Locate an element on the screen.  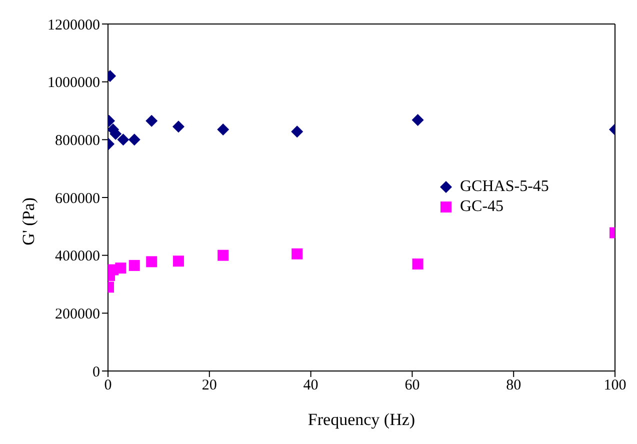
x-axis-title: Frequency (Hz) is located at coordinates (362, 420).